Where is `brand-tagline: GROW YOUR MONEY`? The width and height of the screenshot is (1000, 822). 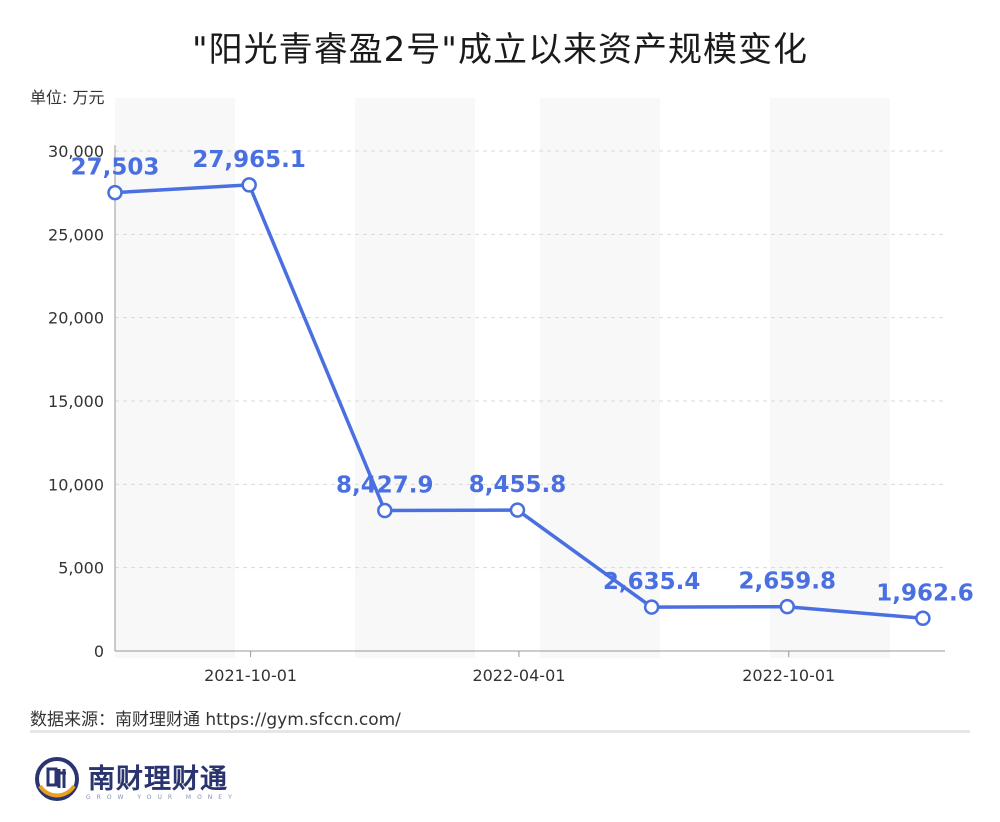
brand-tagline: GROW YOUR MONEY is located at coordinates (162, 797).